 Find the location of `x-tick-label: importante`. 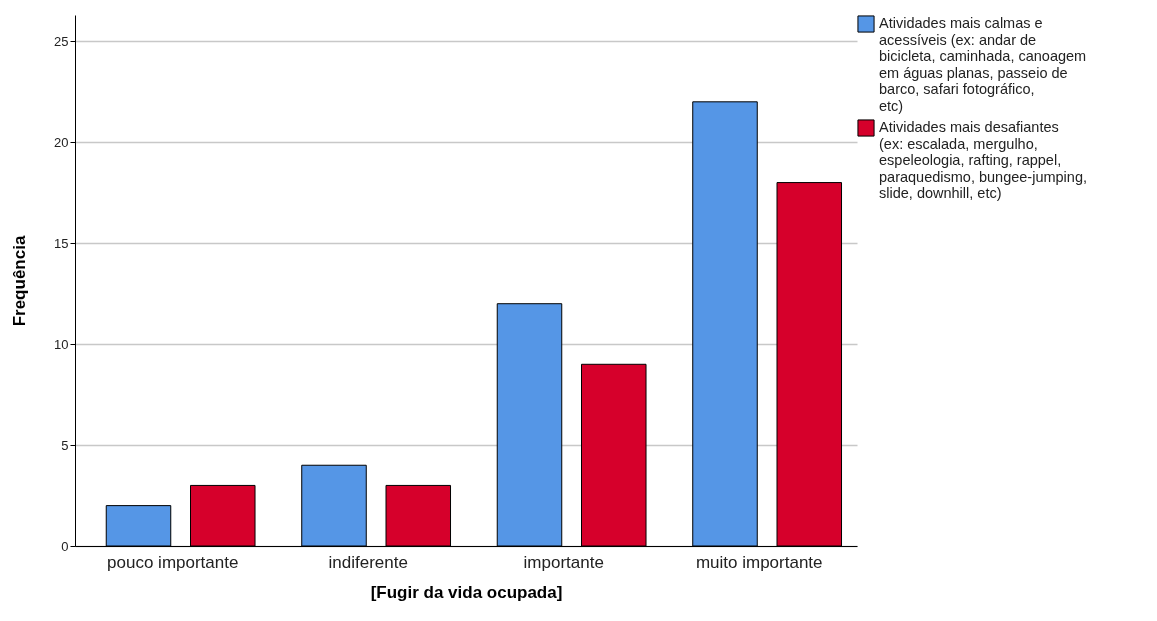

x-tick-label: importante is located at coordinates (563, 562).